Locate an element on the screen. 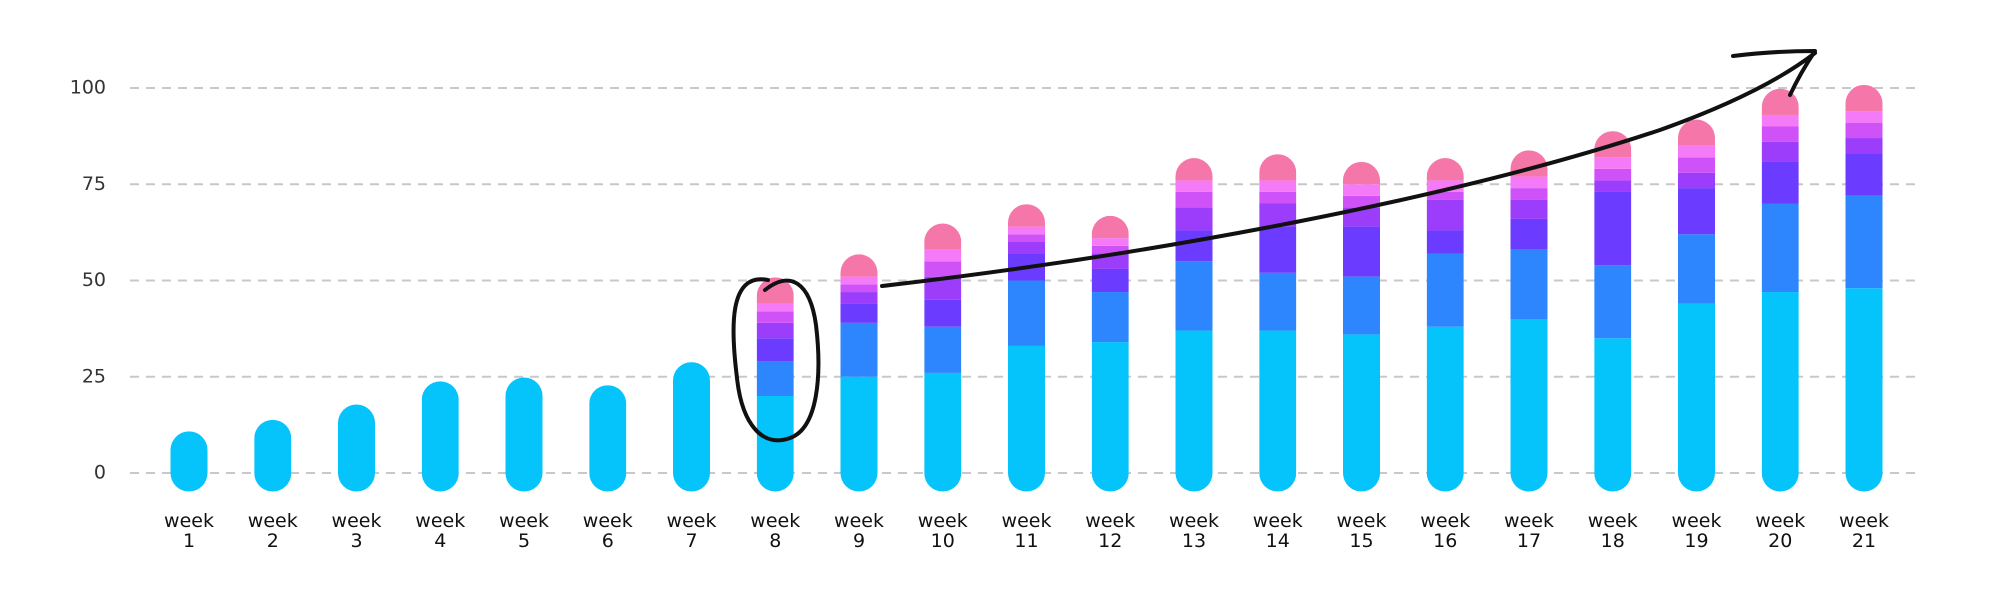 Image resolution: width=2000 pixels, height=602 pixels. x-tick-label: week 18 is located at coordinates (1613, 531).